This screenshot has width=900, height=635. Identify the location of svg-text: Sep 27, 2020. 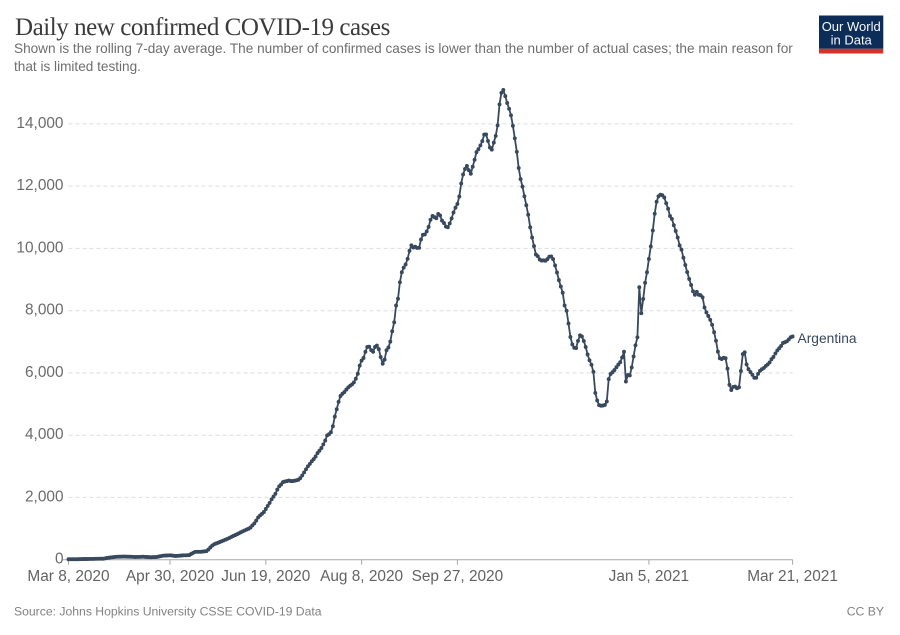
(458, 576).